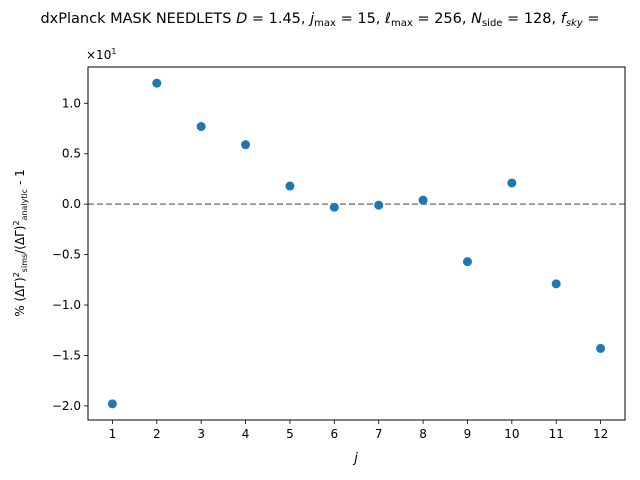 This screenshot has height=480, width=640. What do you see at coordinates (448, 19) in the screenshot?
I see `title-lmax-value: 256` at bounding box center [448, 19].